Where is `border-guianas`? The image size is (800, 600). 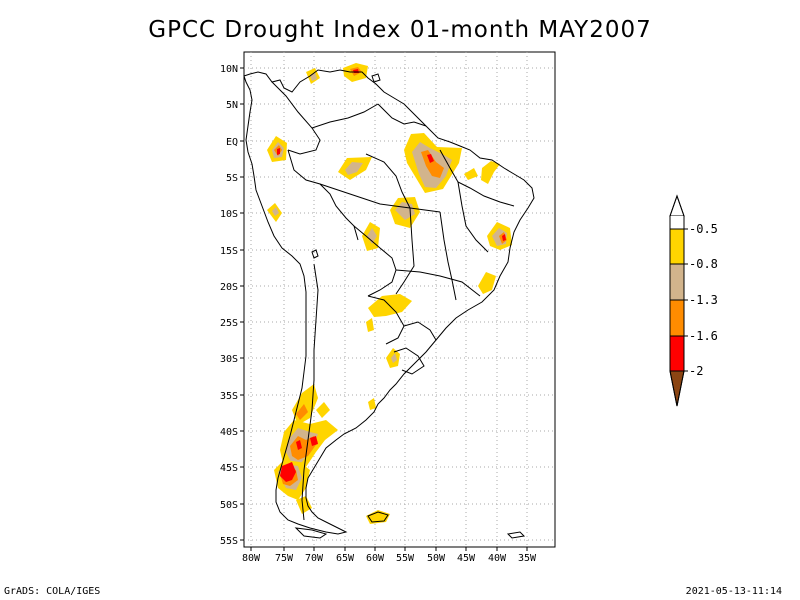
border-guianas is located at coordinates (402, 115).